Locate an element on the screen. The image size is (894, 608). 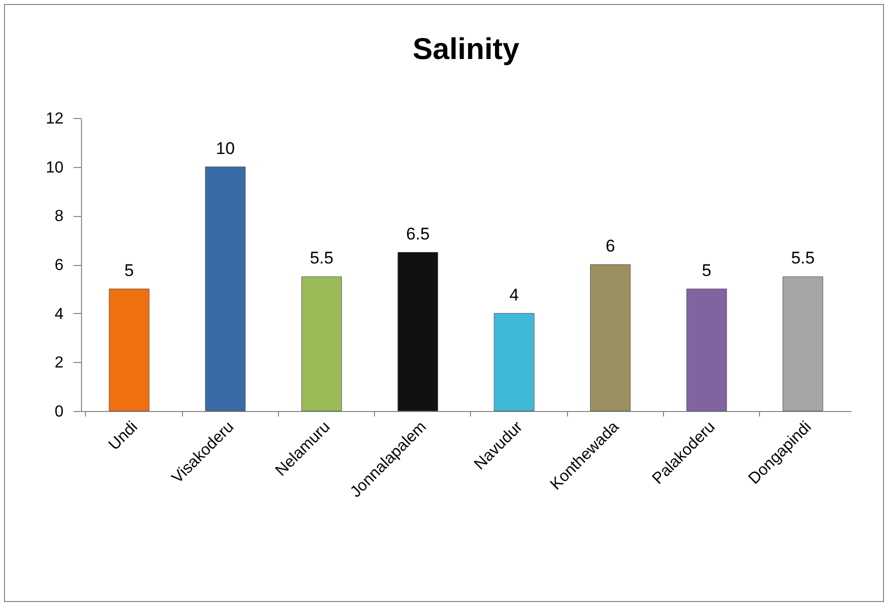
chart-title: Salinity is located at coordinates (466, 49).